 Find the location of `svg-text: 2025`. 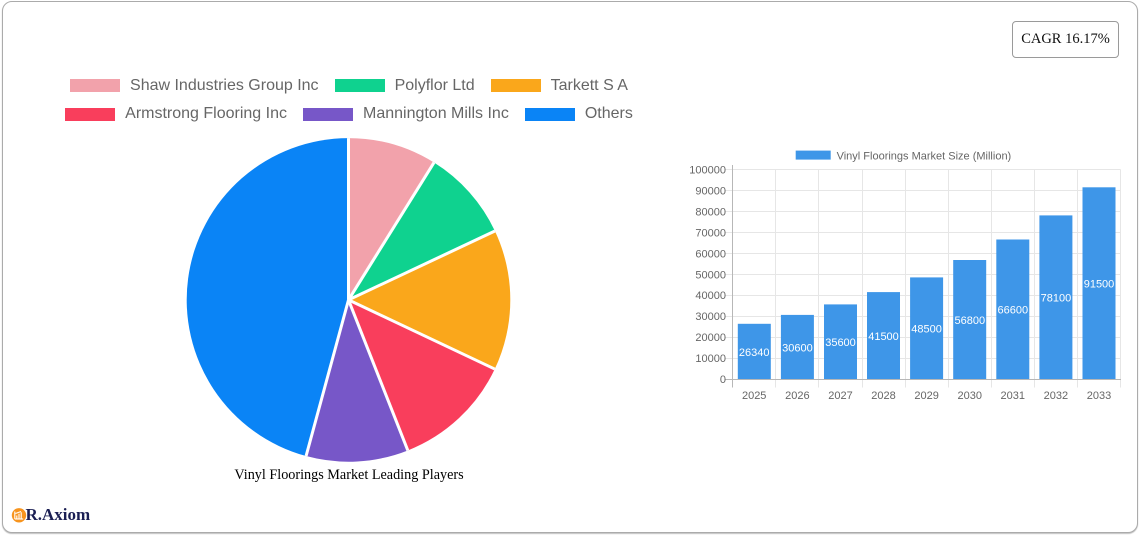

svg-text: 2025 is located at coordinates (754, 396).